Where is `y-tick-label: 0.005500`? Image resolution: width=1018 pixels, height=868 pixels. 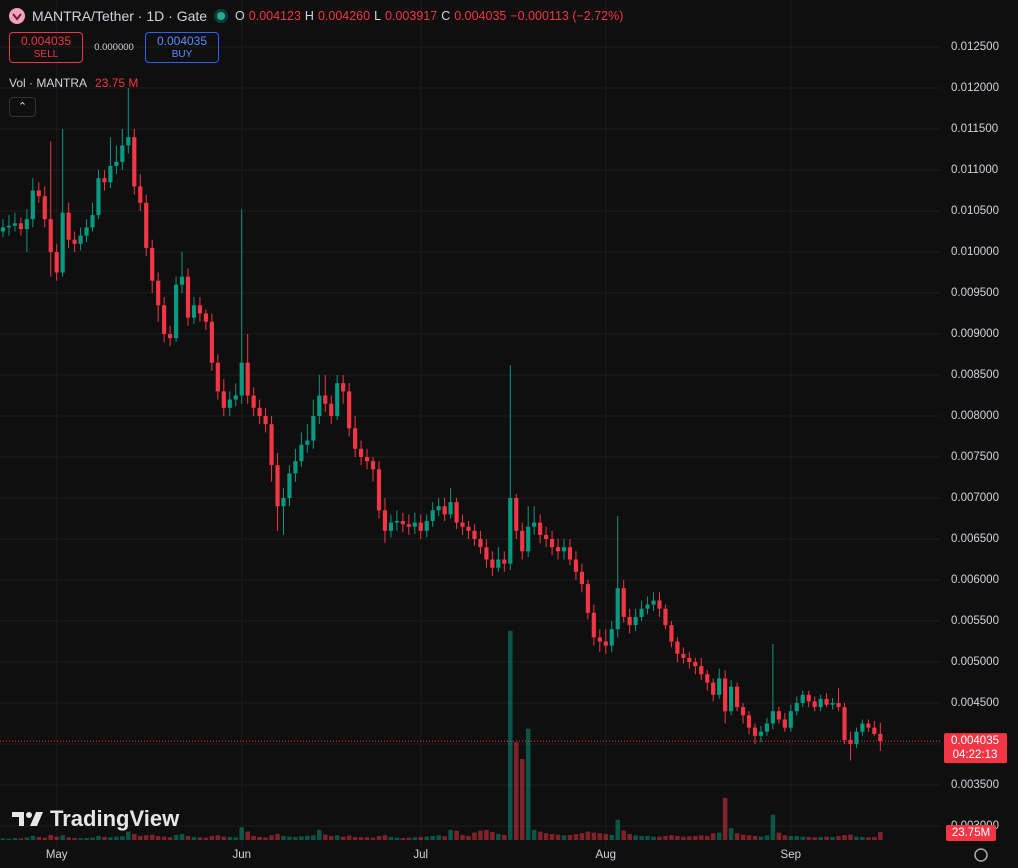 y-tick-label: 0.005500 is located at coordinates (975, 621).